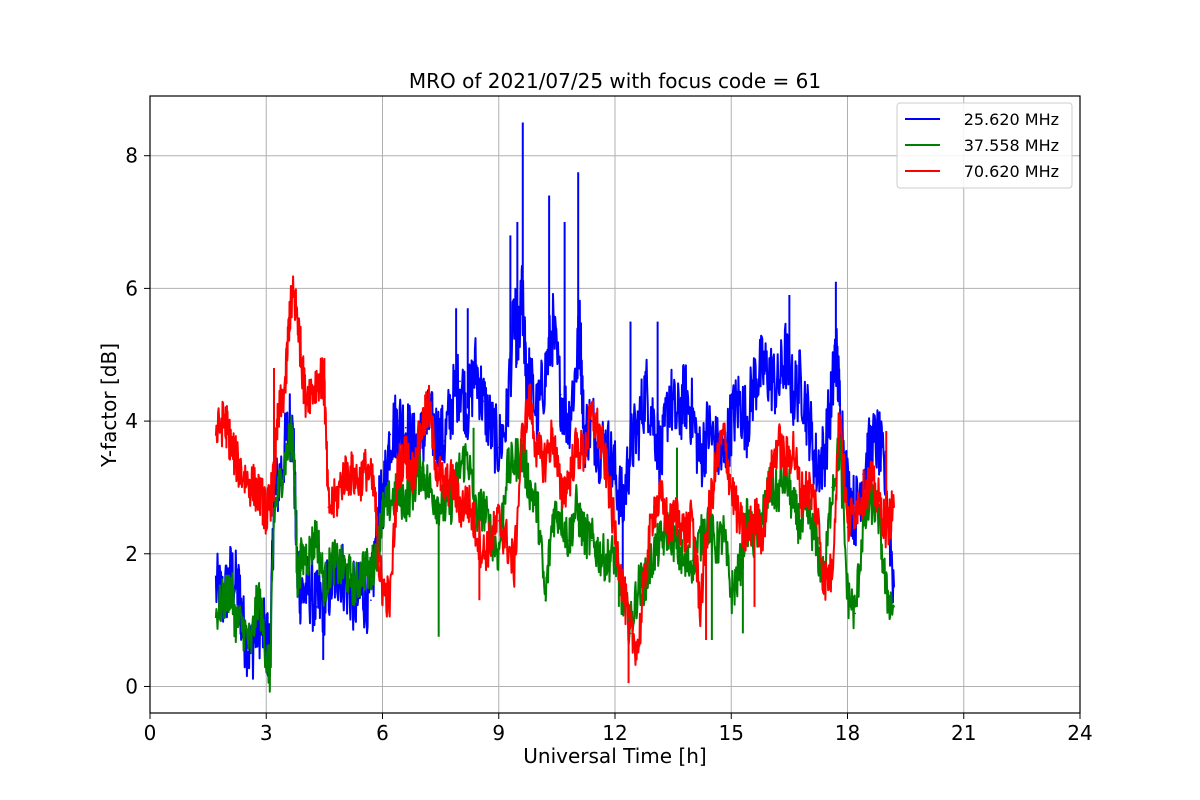 This screenshot has height=800, width=1200. I want to click on y-tick-label: 6, so click(131, 288).